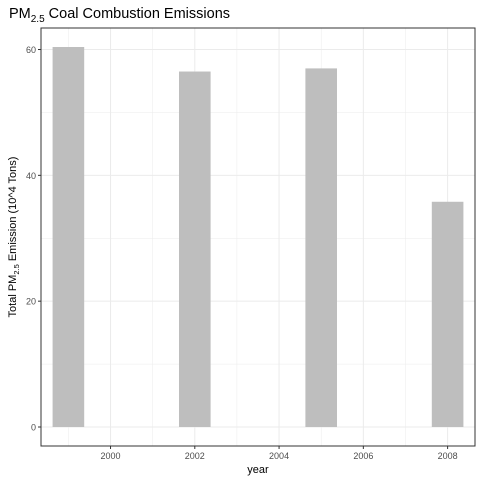  Describe the element at coordinates (321, 247) in the screenshot. I see `bar-2005` at that location.